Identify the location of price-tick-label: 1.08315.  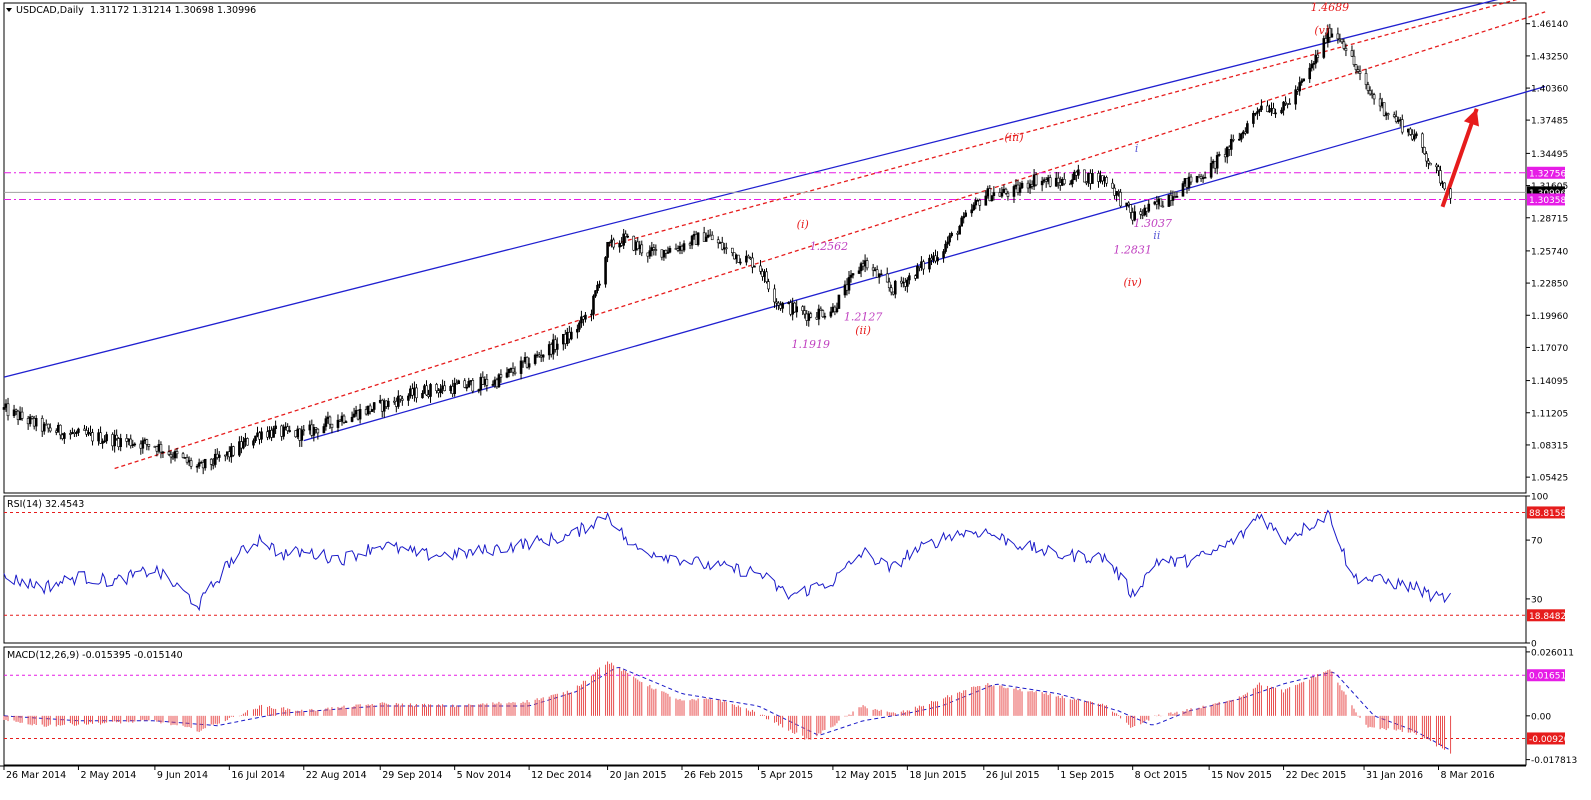
(1549, 446).